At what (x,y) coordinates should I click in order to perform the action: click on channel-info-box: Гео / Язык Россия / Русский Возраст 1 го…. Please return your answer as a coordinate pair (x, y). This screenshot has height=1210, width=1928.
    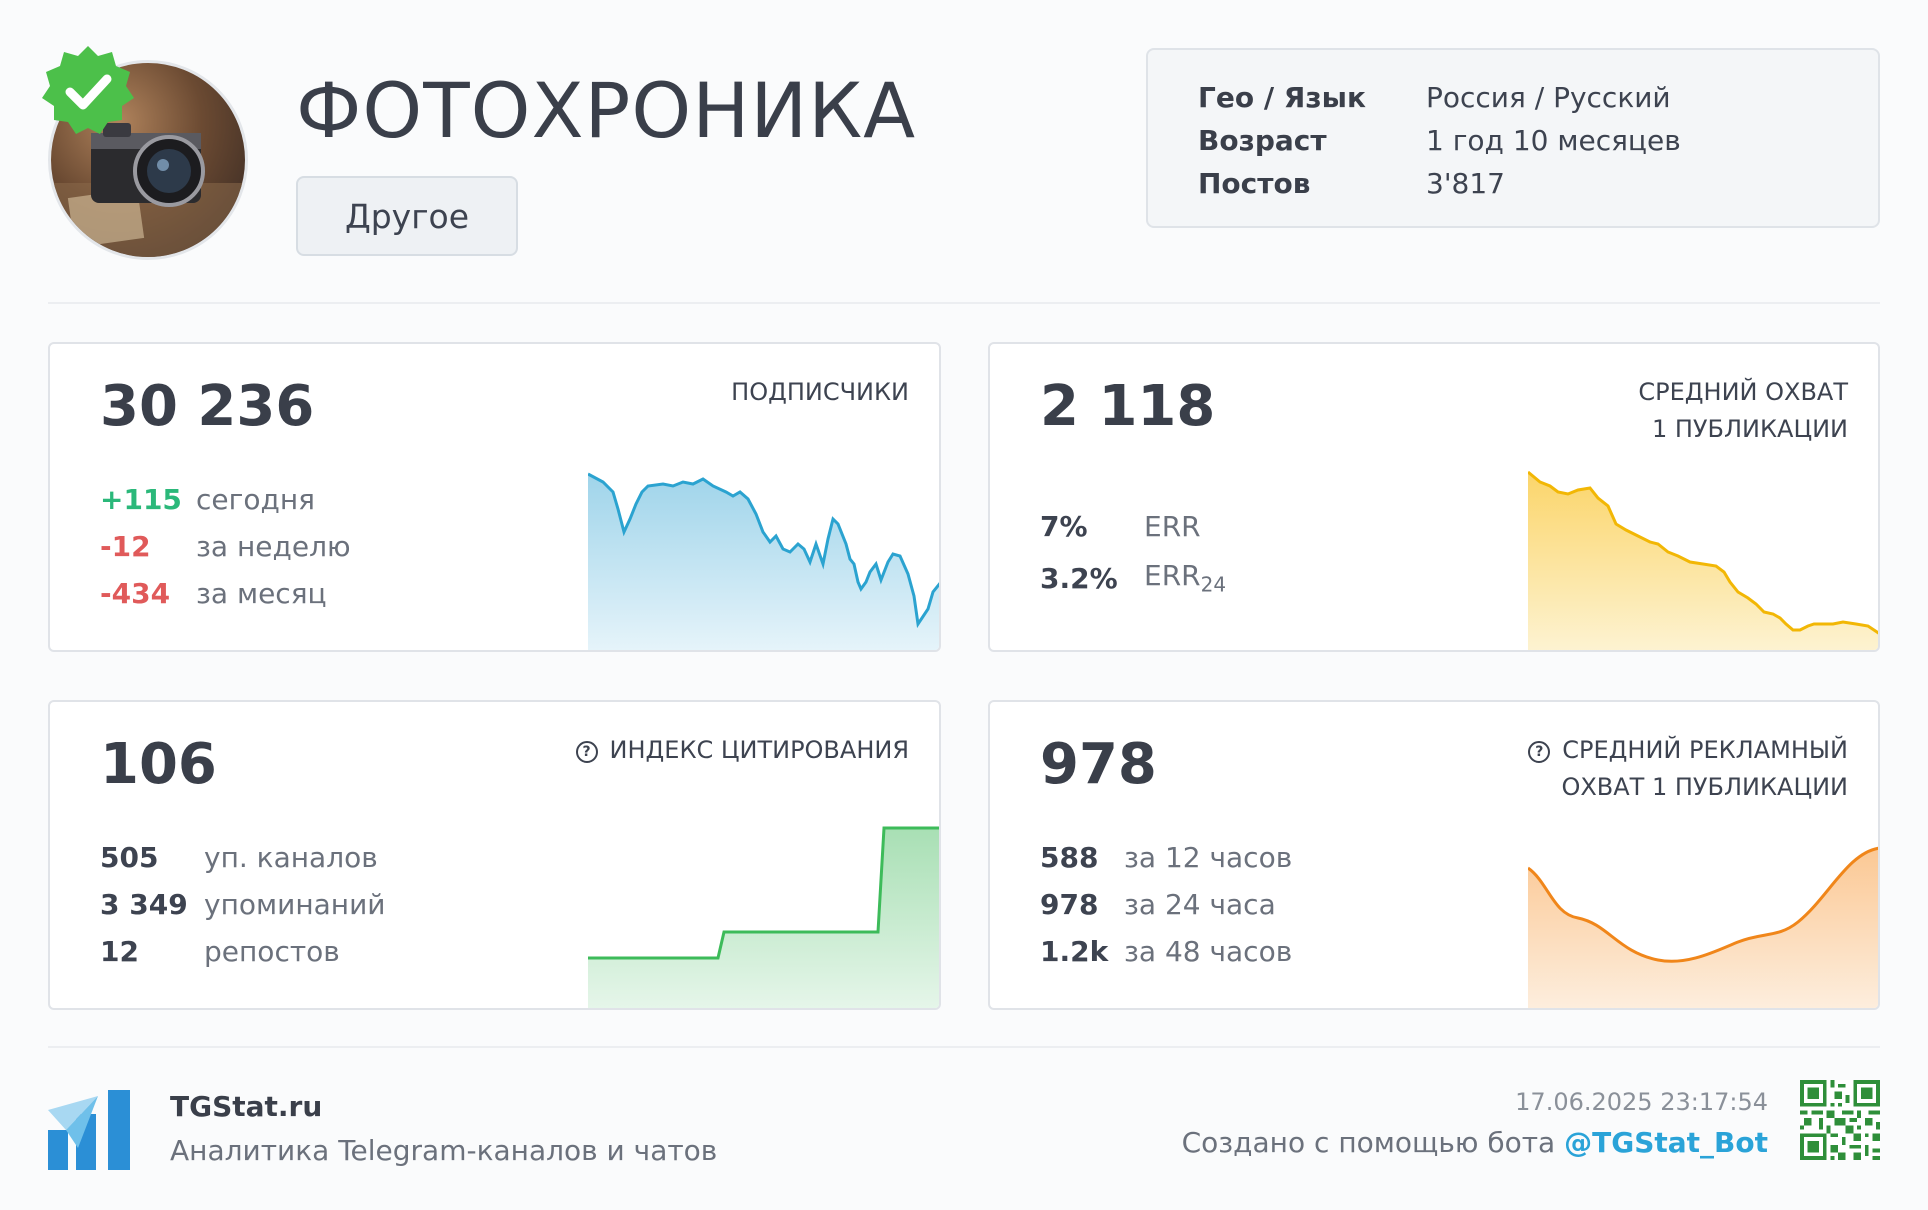
    Looking at the image, I should click on (1513, 138).